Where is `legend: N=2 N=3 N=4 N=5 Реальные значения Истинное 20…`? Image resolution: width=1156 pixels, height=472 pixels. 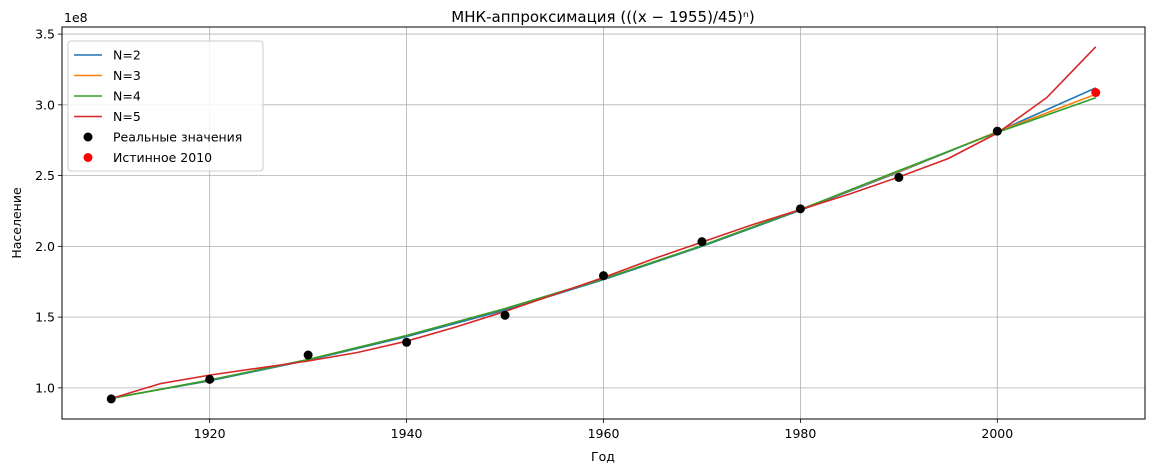
legend: N=2 N=3 N=4 N=5 Реальные значения Истинное 20… is located at coordinates (165, 106).